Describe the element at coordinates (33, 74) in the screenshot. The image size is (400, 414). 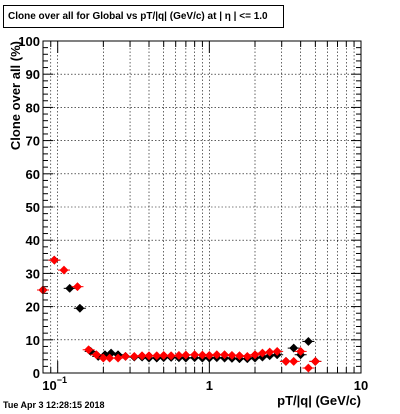
I see `y-tick-label: 90` at that location.